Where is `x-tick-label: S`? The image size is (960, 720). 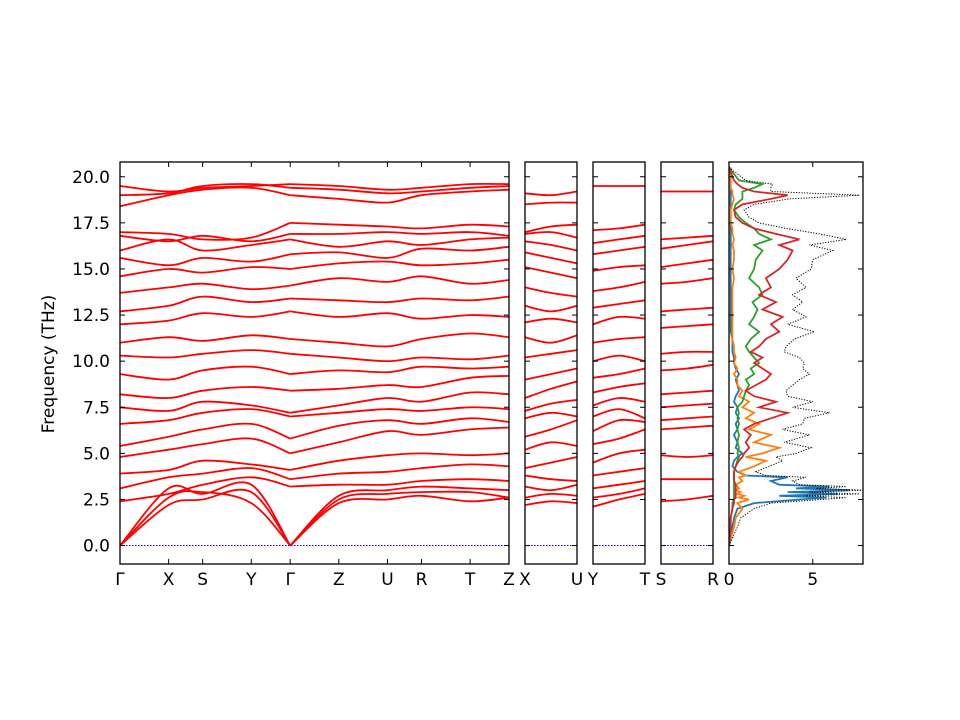 x-tick-label: S is located at coordinates (202, 580).